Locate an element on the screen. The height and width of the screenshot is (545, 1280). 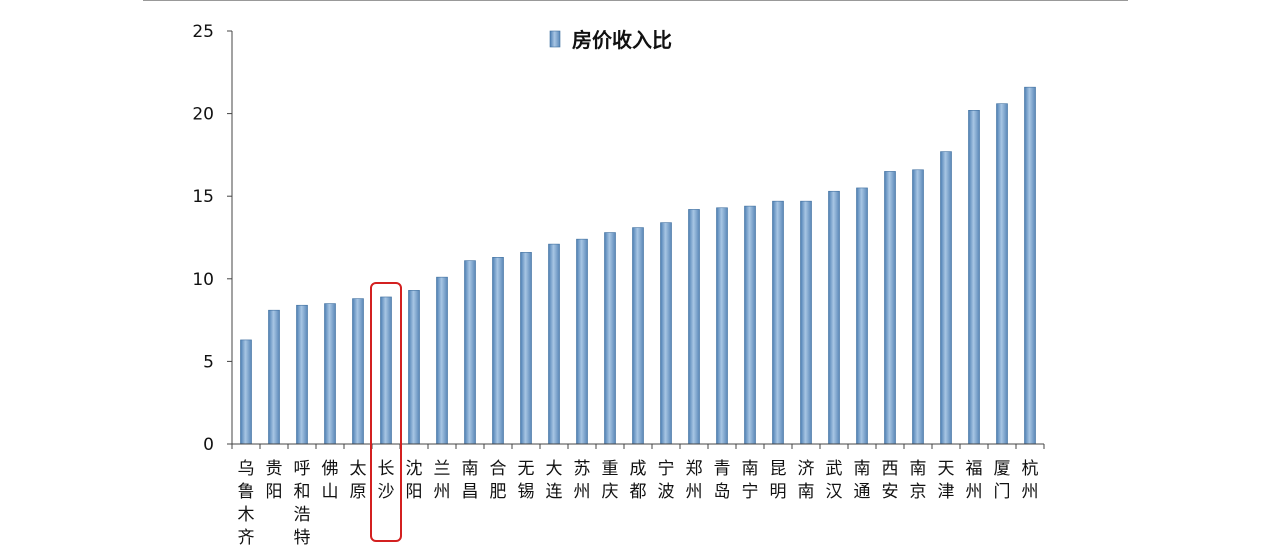
highlight-overlay is located at coordinates (386, 411).